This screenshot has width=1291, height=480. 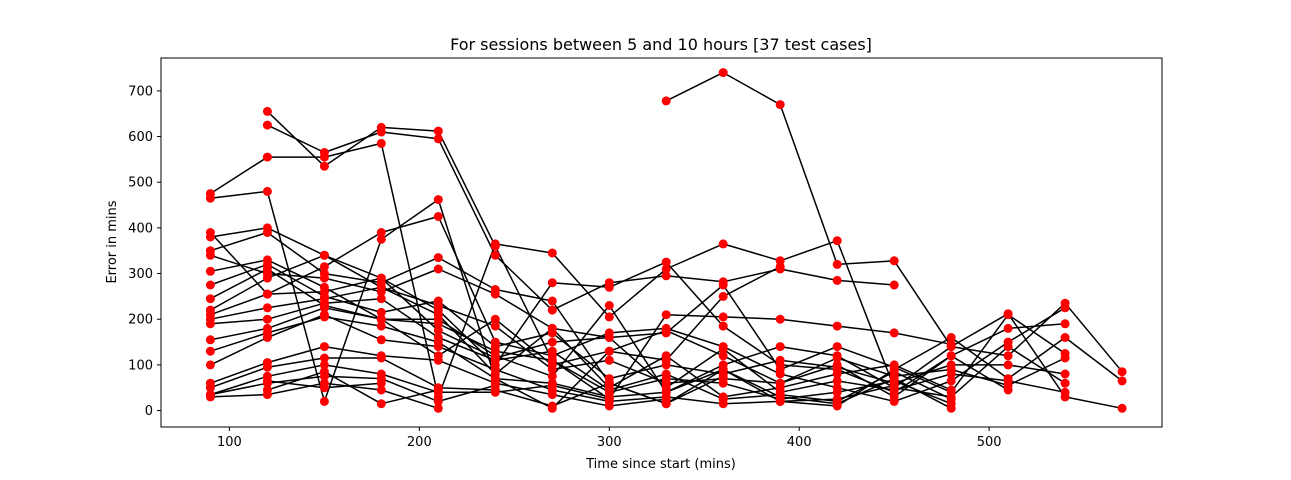 I want to click on y-tick-label-200: 200, so click(x=140, y=320).